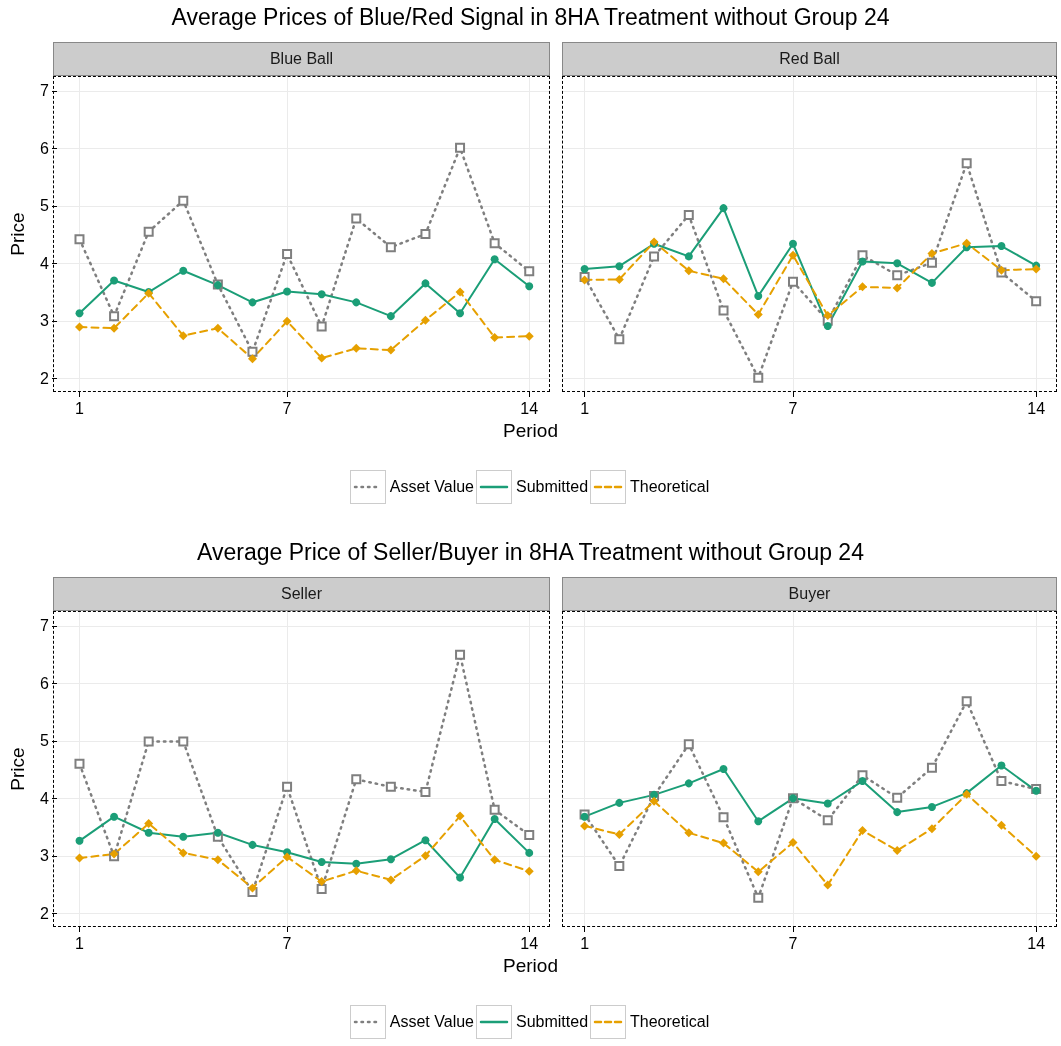  What do you see at coordinates (301, 594) in the screenshot?
I see `chart-subtitle: Seller` at bounding box center [301, 594].